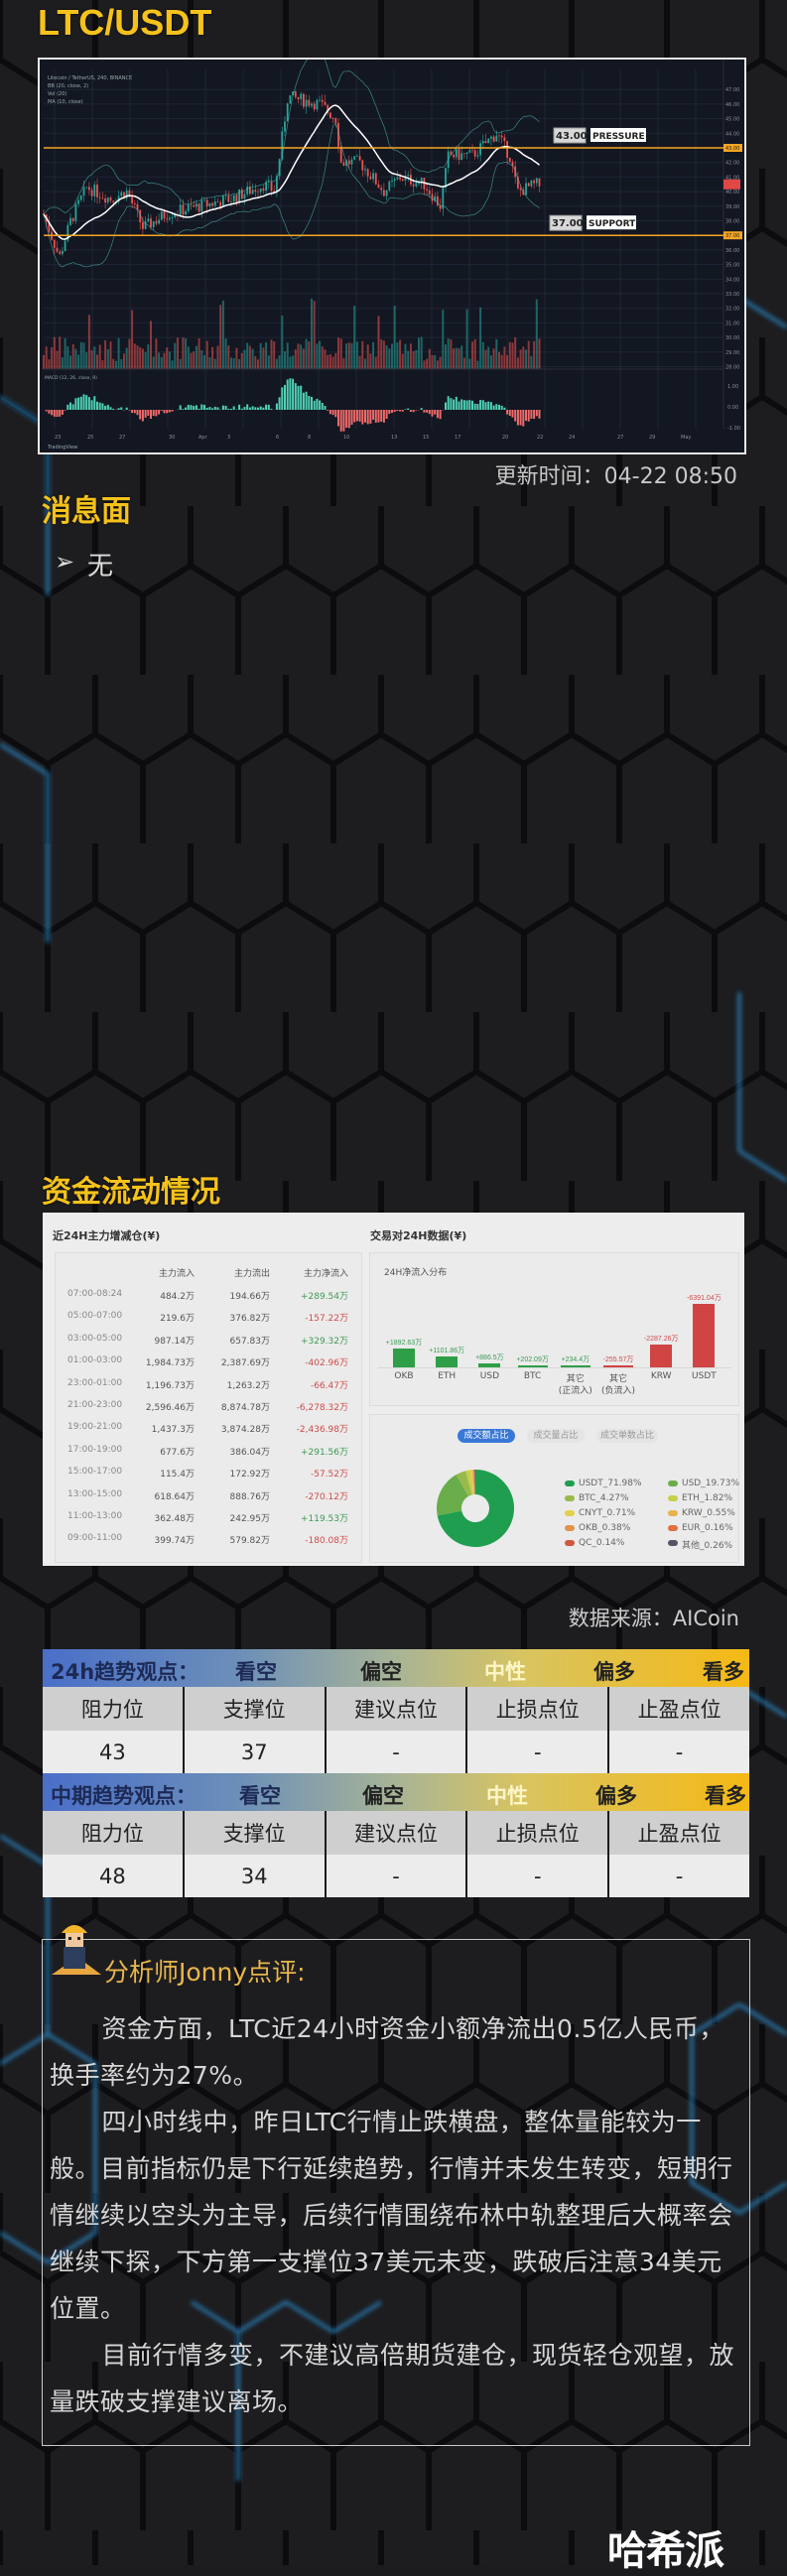 This screenshot has width=787, height=2576. Describe the element at coordinates (90, 78) in the screenshot. I see `symbol-line: Litecoin / TetherUS, 240, BINANCE` at that location.